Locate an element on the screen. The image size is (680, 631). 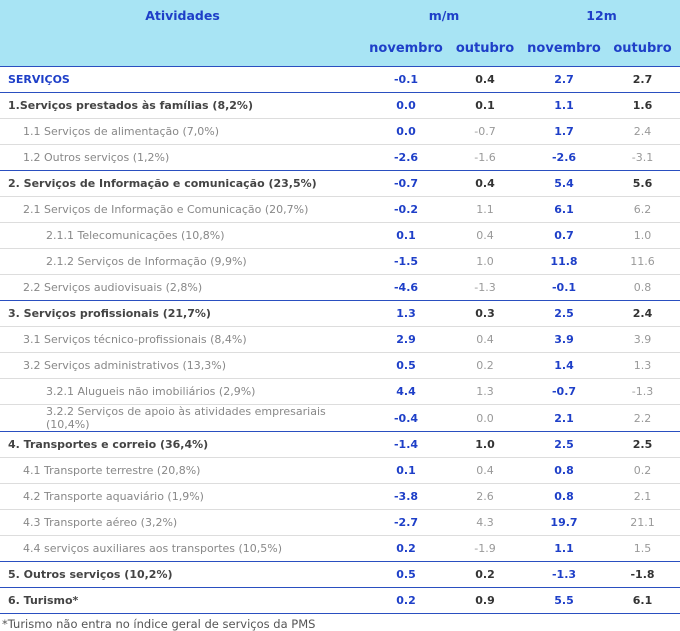
cell-value: -1.9 is located at coordinates (485, 548).